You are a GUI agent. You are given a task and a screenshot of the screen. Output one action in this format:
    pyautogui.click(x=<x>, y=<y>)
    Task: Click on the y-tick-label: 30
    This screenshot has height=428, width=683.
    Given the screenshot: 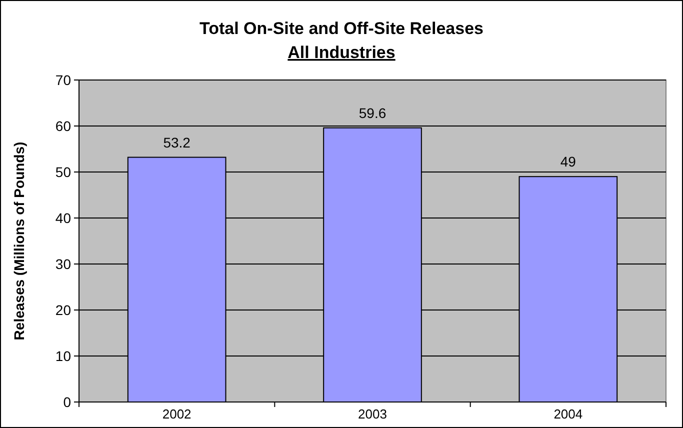 What is the action you would take?
    pyautogui.click(x=63, y=264)
    